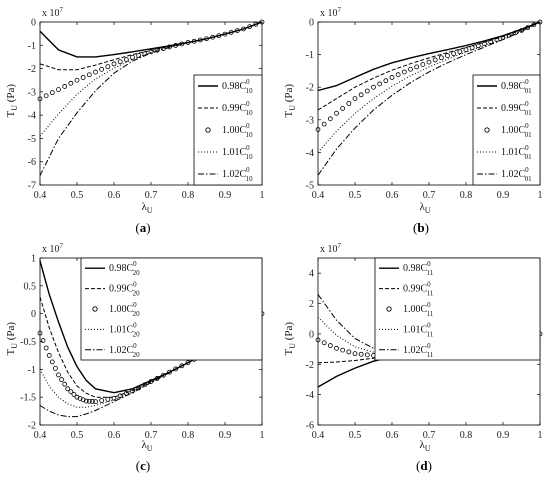  I want to click on y-tick-label: -4, so click(32, 116).